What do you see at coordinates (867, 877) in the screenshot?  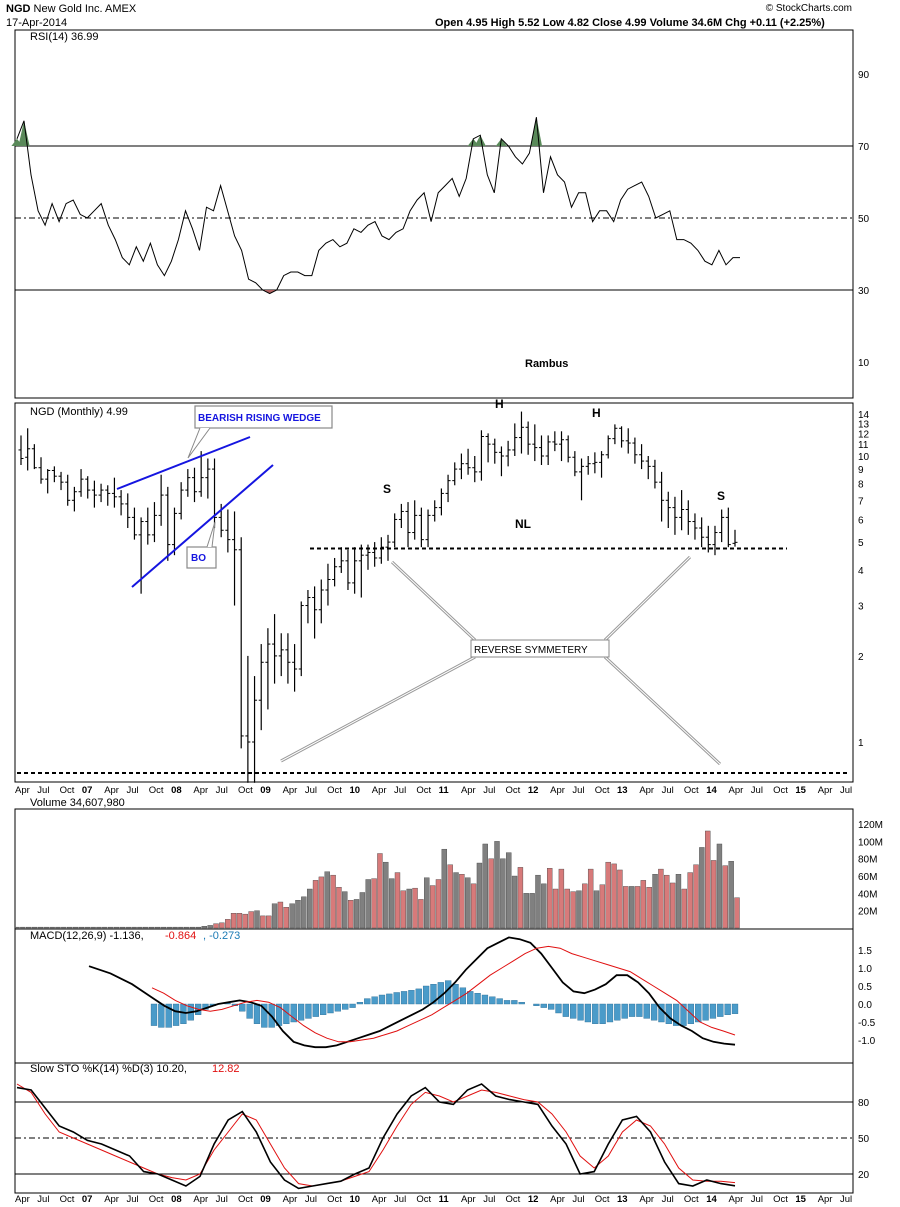 I see `volume-tick-label: 60M` at bounding box center [867, 877].